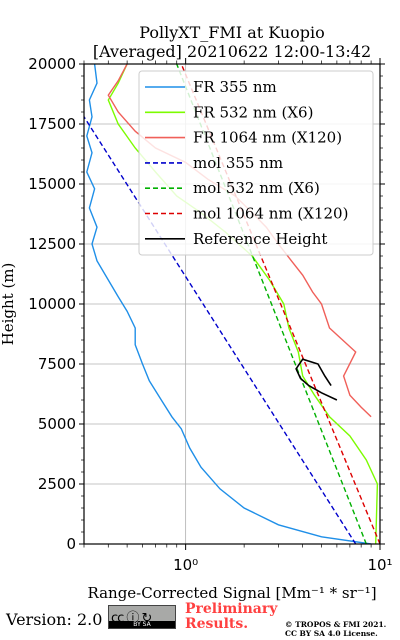 The image size is (400, 640). What do you see at coordinates (217, 624) in the screenshot?
I see `preliminary-line-2: Results.` at bounding box center [217, 624].